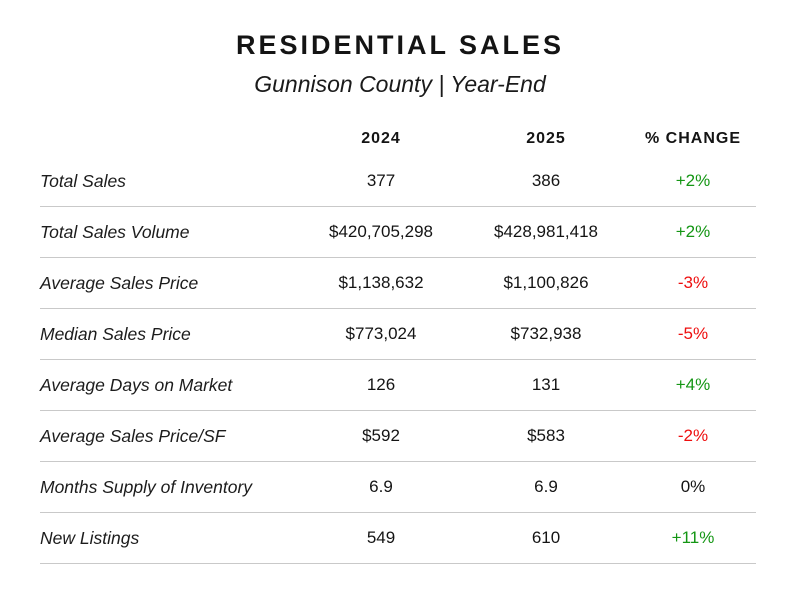 The height and width of the screenshot is (600, 800). Describe the element at coordinates (381, 181) in the screenshot. I see `value-2024: 377` at that location.